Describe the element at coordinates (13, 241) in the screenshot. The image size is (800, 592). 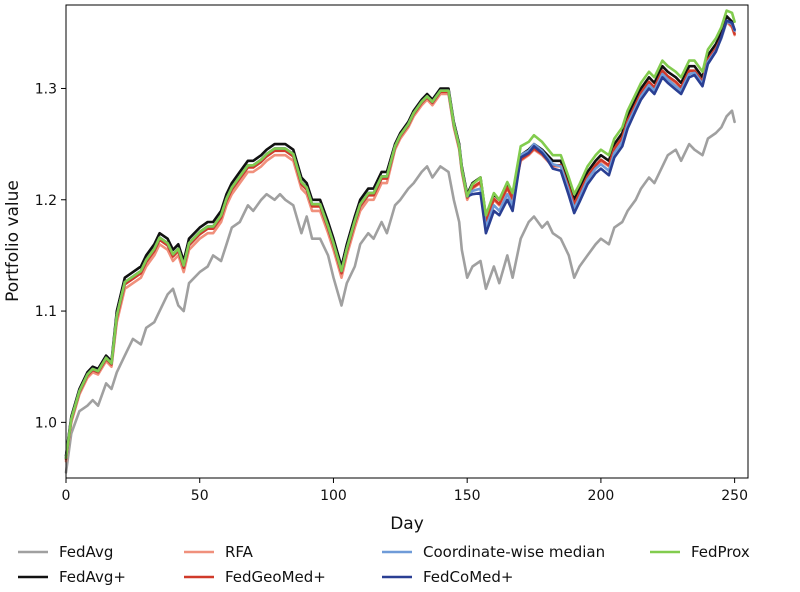
I see `y-axis-title: Portfolio value` at that location.